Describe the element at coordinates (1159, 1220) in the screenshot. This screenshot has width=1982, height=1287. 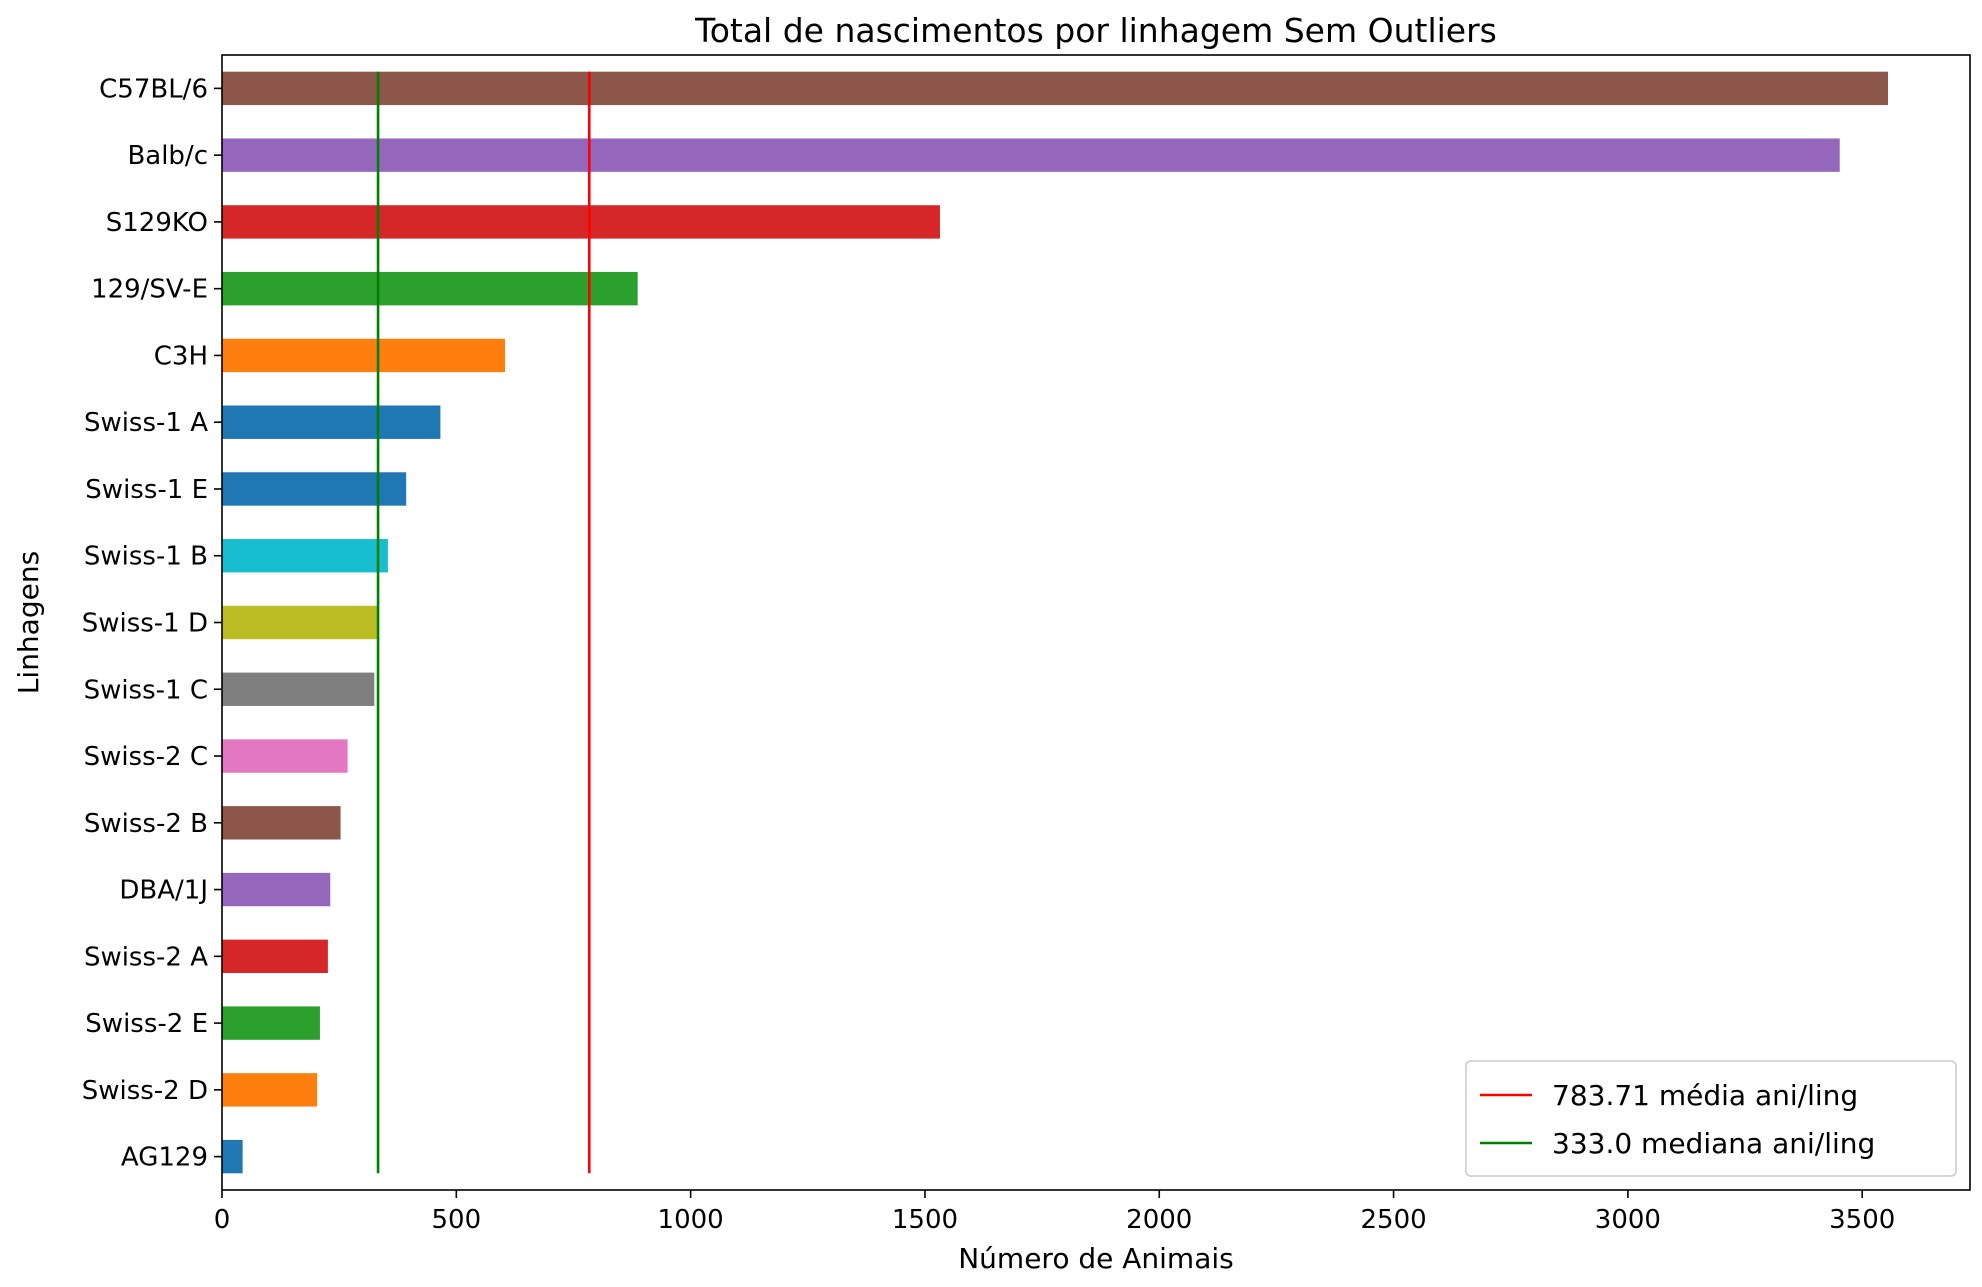
I see `x-tick-label: 2000` at that location.